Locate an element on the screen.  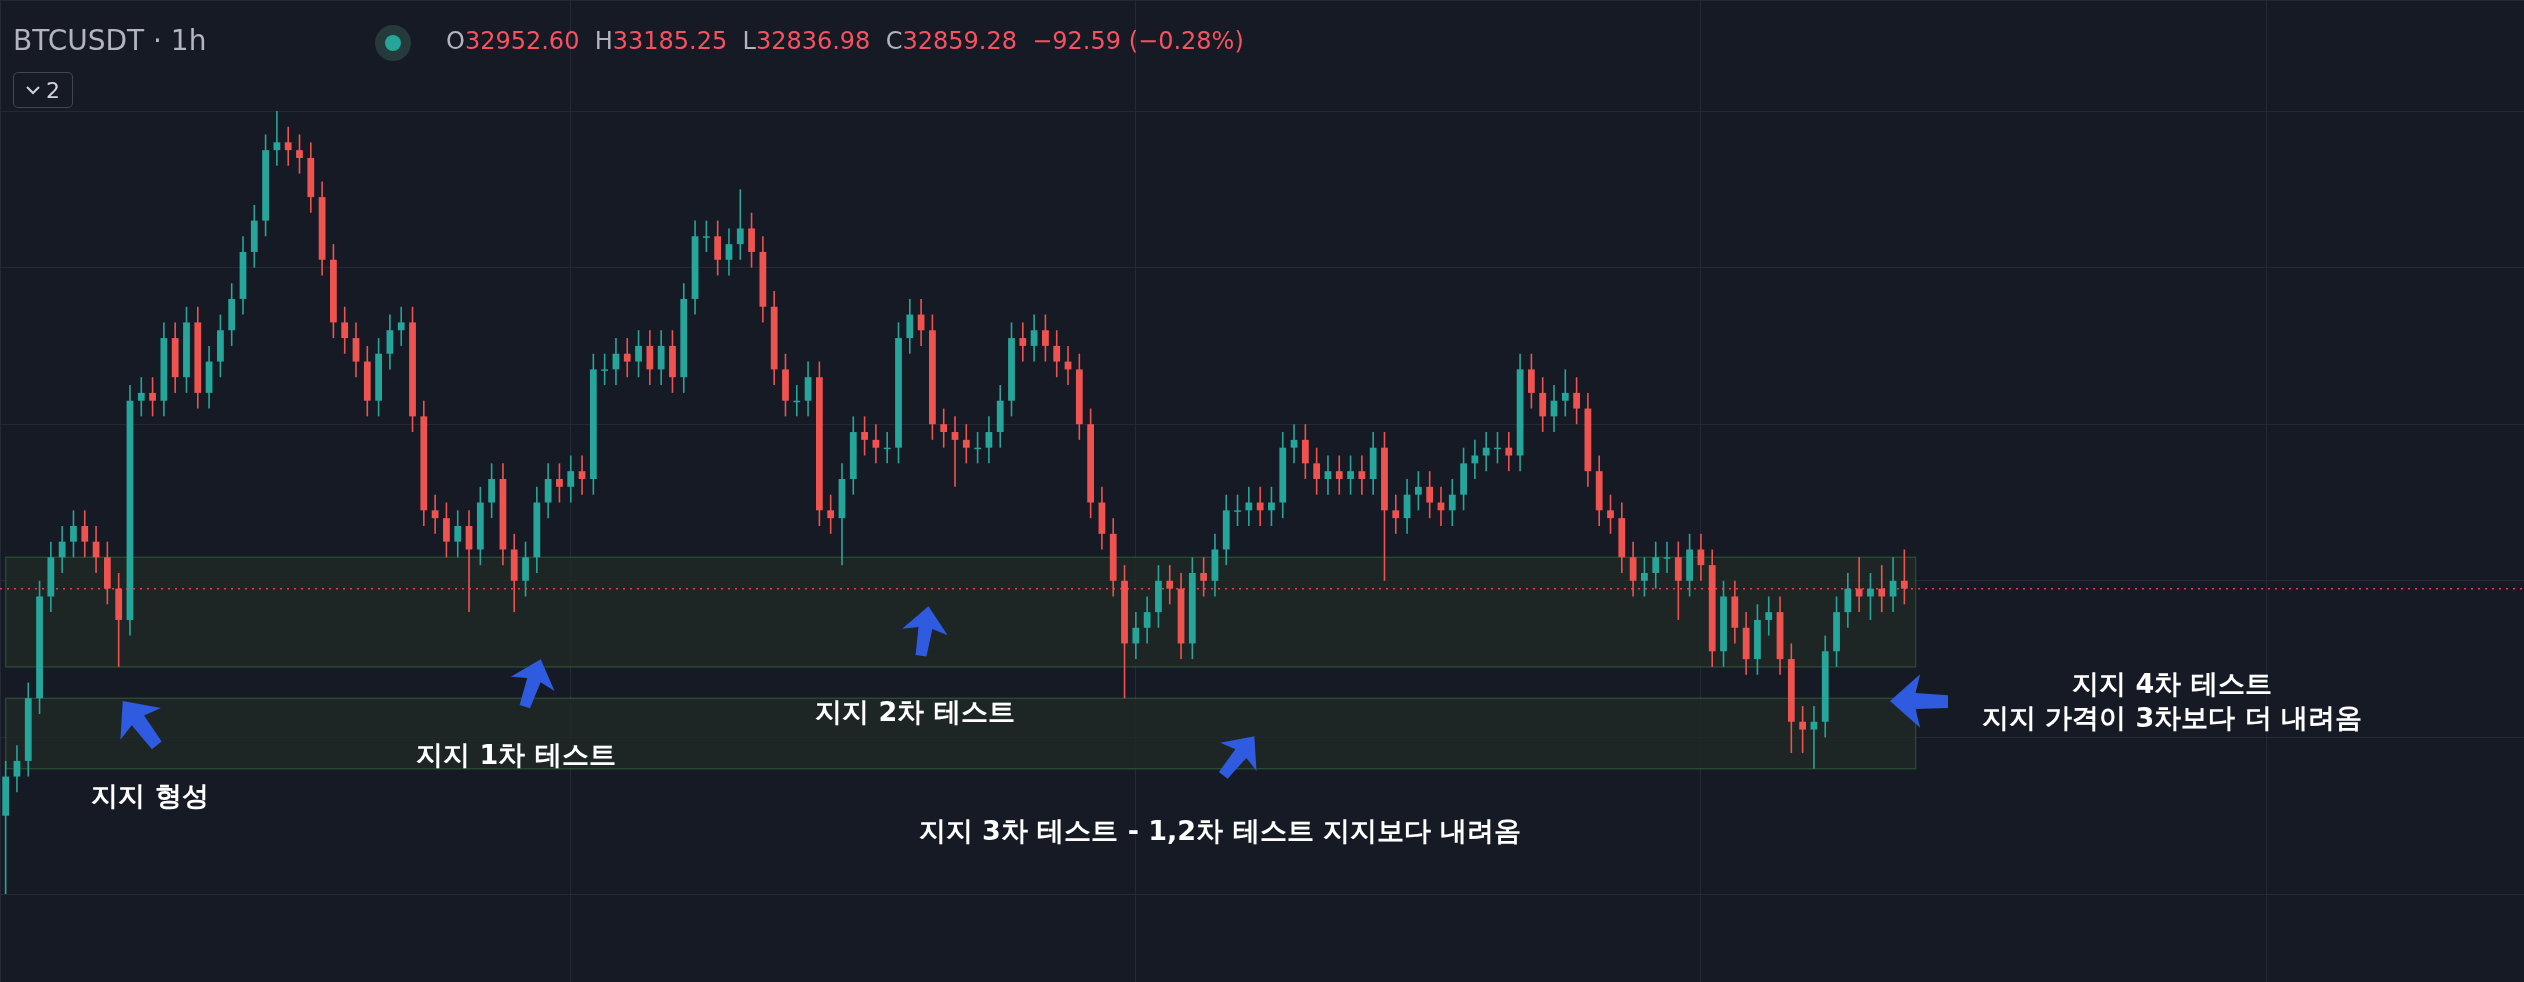
annotation: 지지 형성 is located at coordinates (150, 796).